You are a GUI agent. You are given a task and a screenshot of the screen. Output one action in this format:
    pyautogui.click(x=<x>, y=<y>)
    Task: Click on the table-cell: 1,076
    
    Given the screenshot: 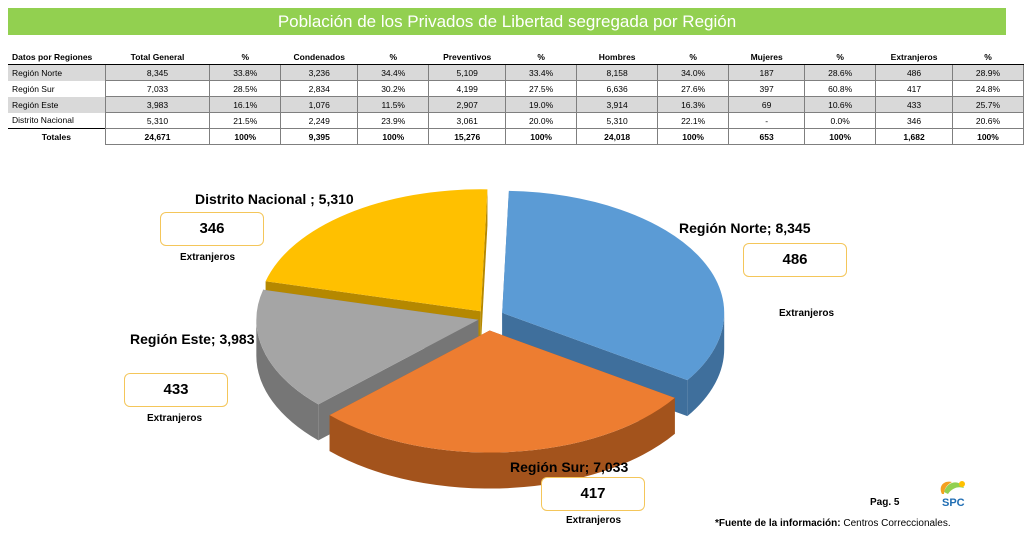 What is the action you would take?
    pyautogui.click(x=319, y=104)
    